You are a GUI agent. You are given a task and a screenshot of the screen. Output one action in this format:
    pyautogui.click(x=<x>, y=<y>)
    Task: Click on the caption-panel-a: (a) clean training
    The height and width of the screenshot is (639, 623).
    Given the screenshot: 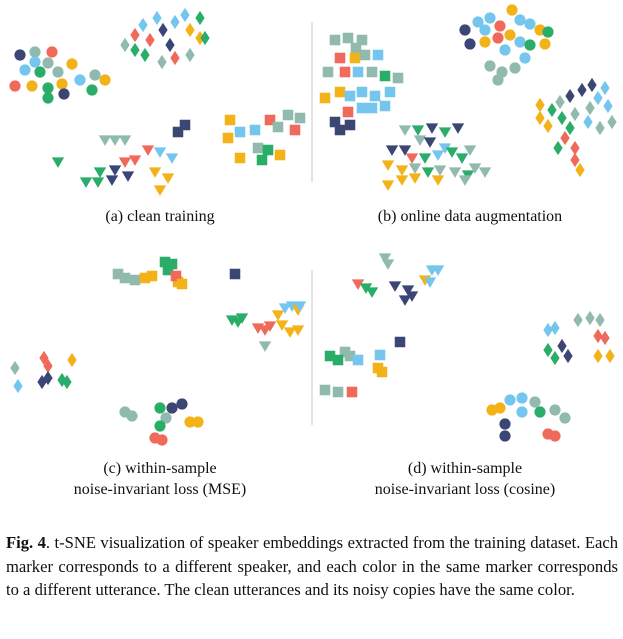 What is the action you would take?
    pyautogui.click(x=160, y=216)
    